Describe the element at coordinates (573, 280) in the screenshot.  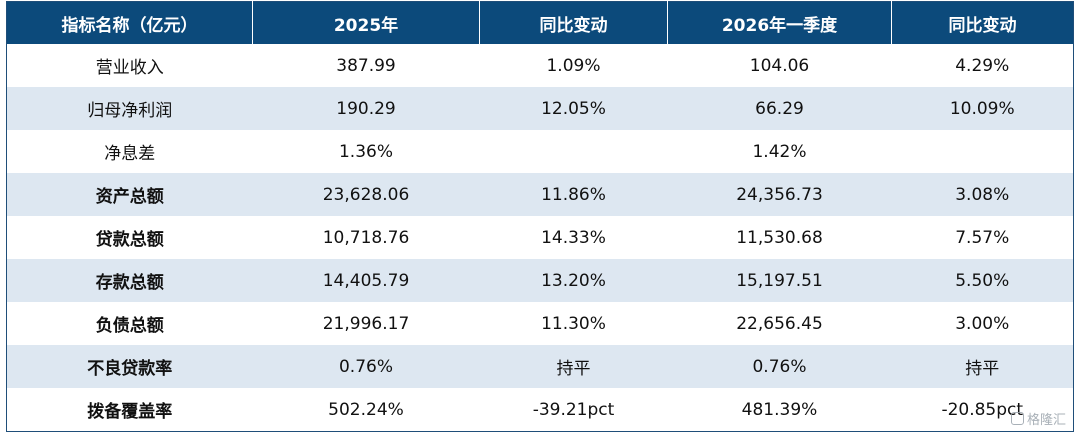
I see `yoy-2025: 13.20%` at that location.